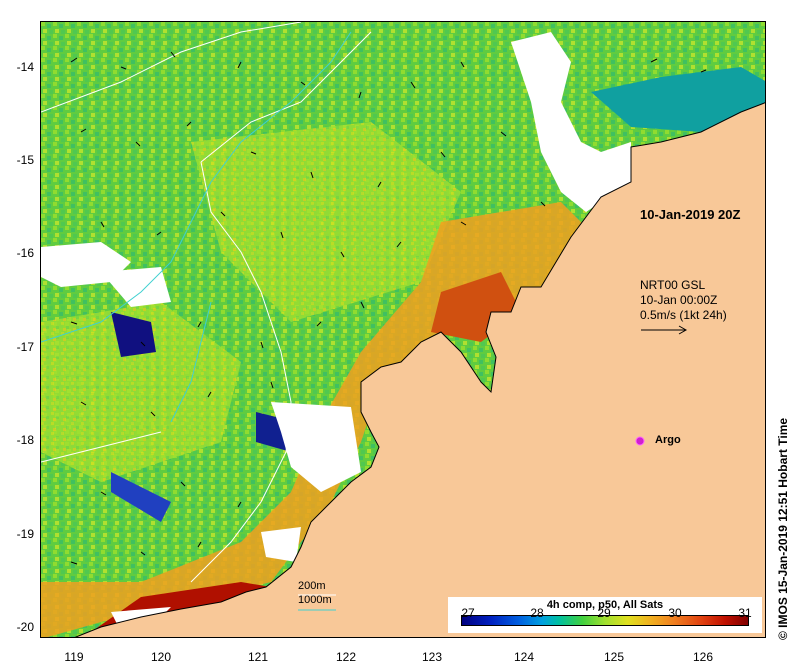 The image size is (809, 672). I want to click on x-tick: 125, so click(614, 657).